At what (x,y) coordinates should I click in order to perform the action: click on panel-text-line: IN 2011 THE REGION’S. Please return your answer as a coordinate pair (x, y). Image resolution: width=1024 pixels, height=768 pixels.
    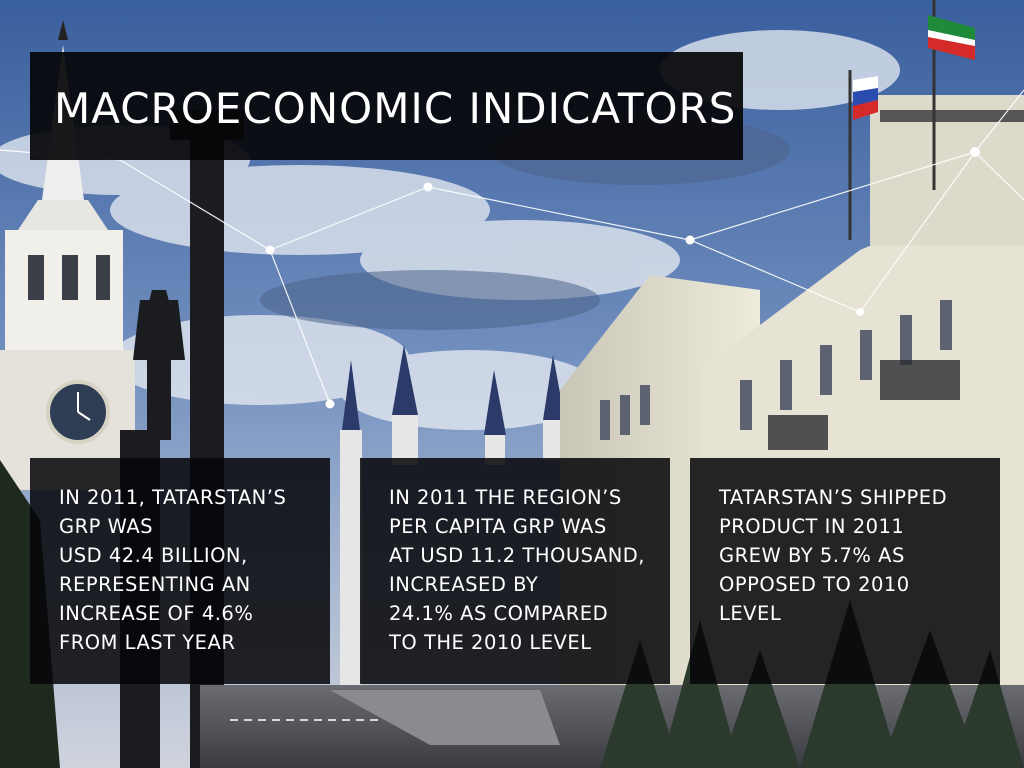
    Looking at the image, I should click on (505, 497).